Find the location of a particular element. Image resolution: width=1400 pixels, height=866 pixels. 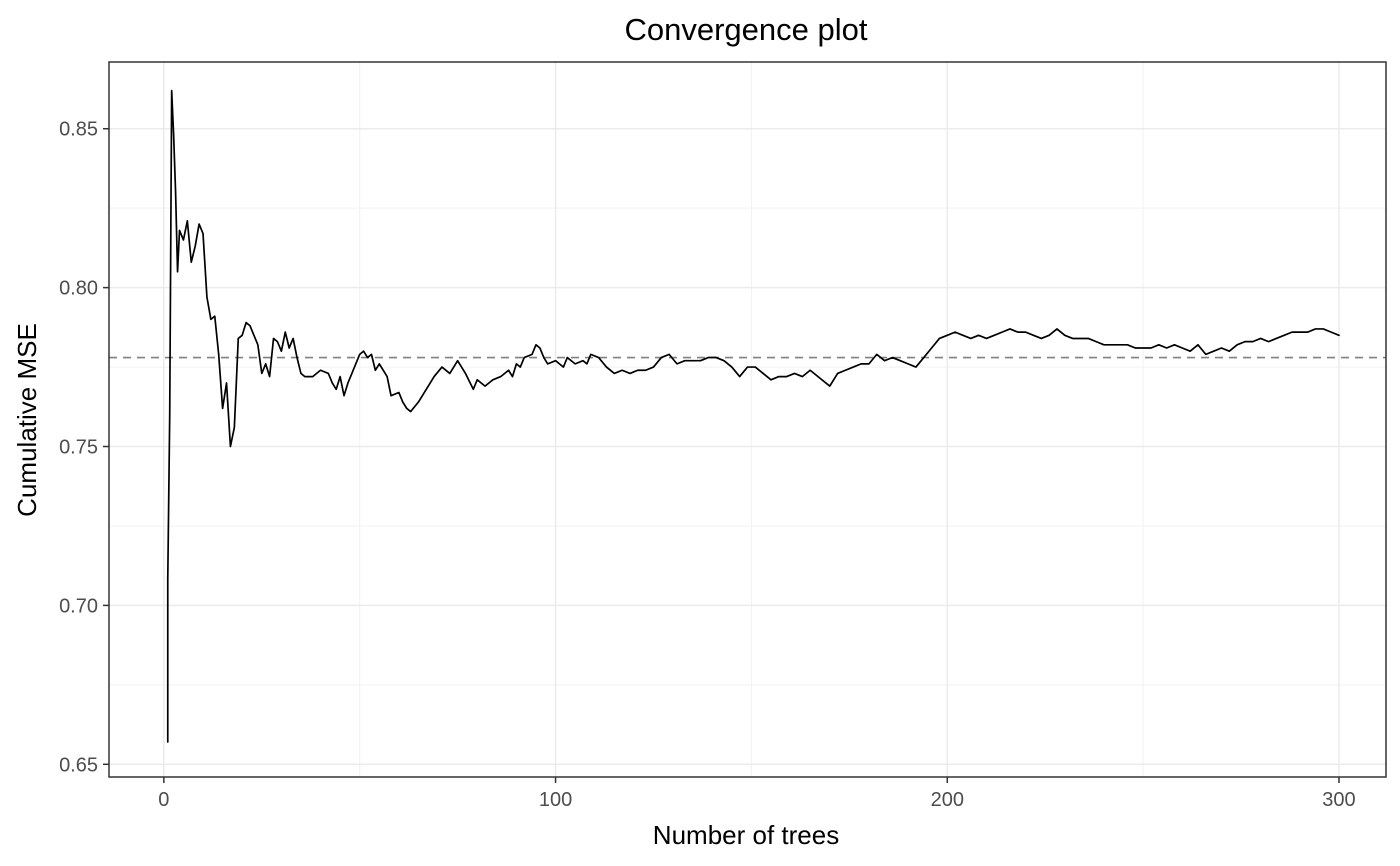

y-tick-label: 0.80 is located at coordinates (78, 289).